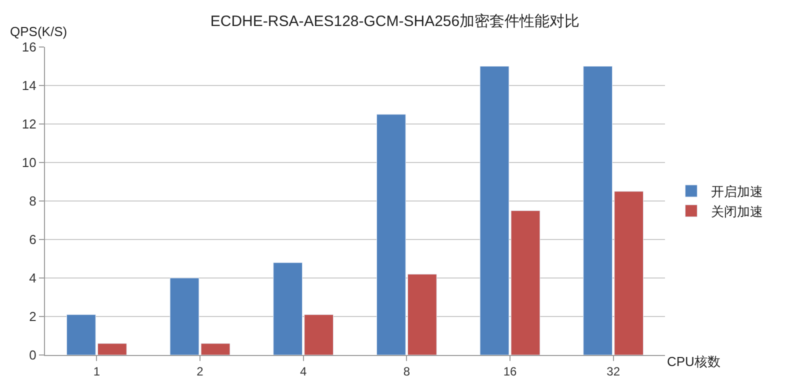  Describe the element at coordinates (29, 47) in the screenshot. I see `y-tick-label: 16` at that location.